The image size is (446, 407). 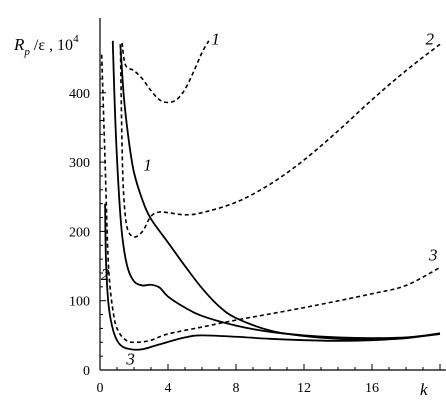 What do you see at coordinates (19, 44) in the screenshot?
I see `y-label-main: R` at bounding box center [19, 44].